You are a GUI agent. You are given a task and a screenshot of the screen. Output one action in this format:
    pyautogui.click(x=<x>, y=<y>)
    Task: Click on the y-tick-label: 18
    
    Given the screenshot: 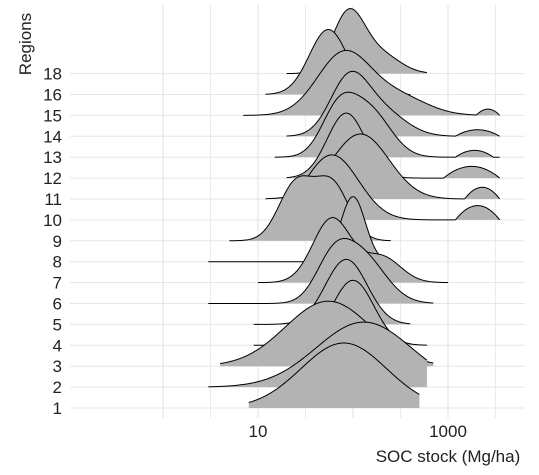 What is the action you would take?
    pyautogui.click(x=52, y=74)
    